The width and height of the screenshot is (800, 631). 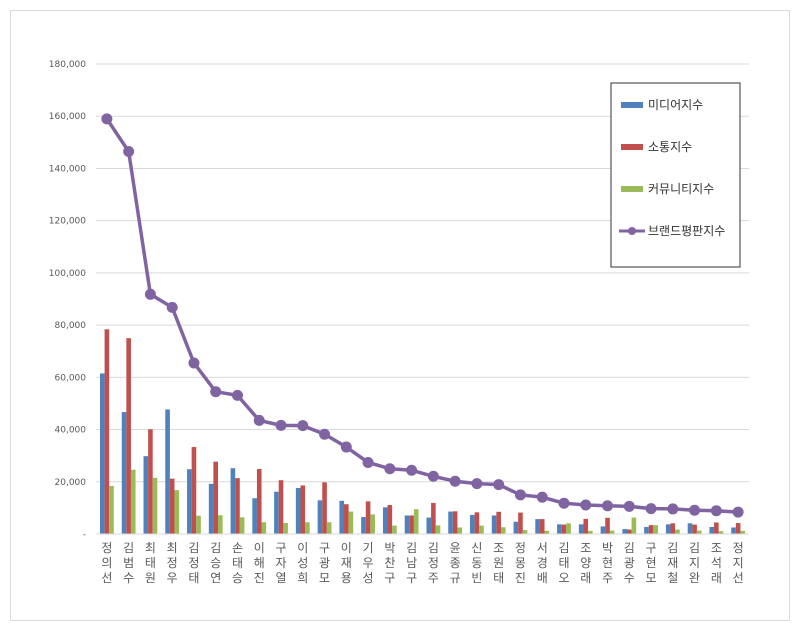 I want to click on y-tick-label: 140,000, so click(x=67, y=169).